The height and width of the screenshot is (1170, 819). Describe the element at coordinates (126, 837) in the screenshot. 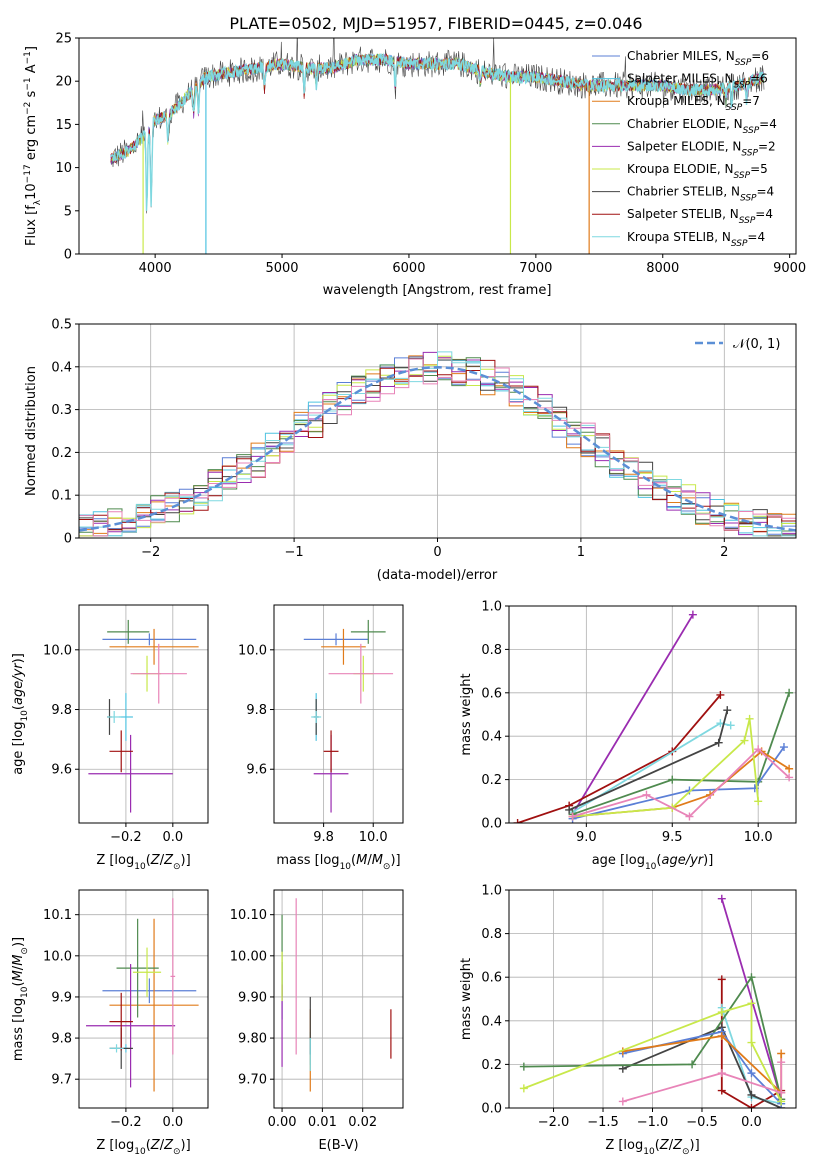

I see `x-tick-label: −0.2` at that location.